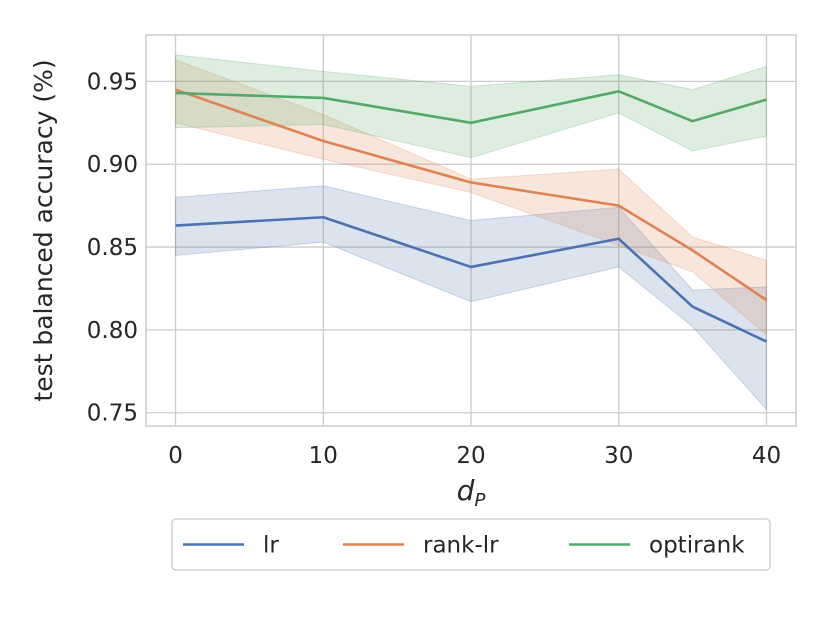  I want to click on legend: lr rank-lr optirank, so click(471, 544).